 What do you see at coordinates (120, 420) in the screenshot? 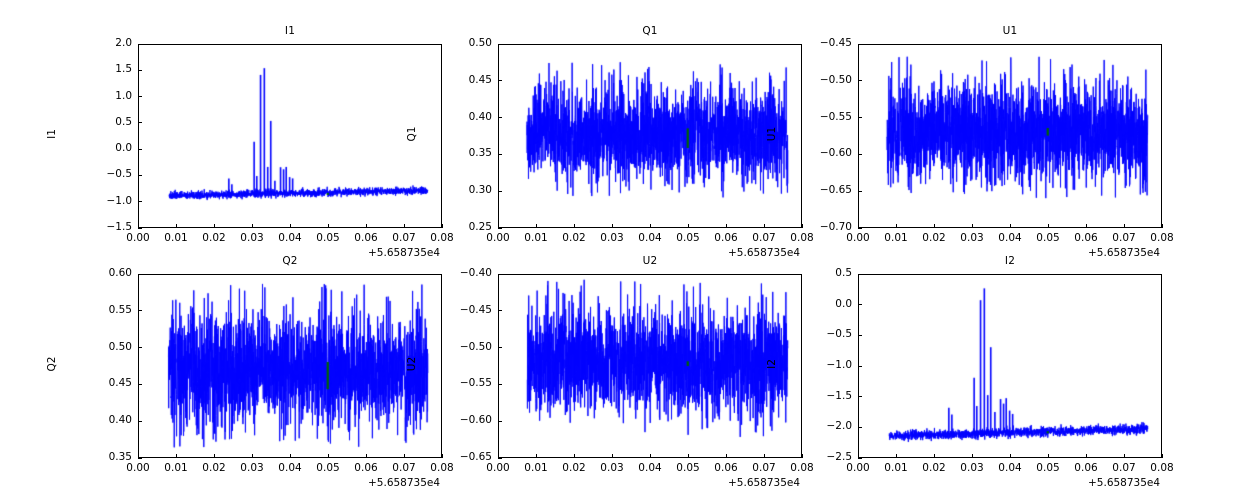
I see `y-tick-label: 0.40` at bounding box center [120, 420].